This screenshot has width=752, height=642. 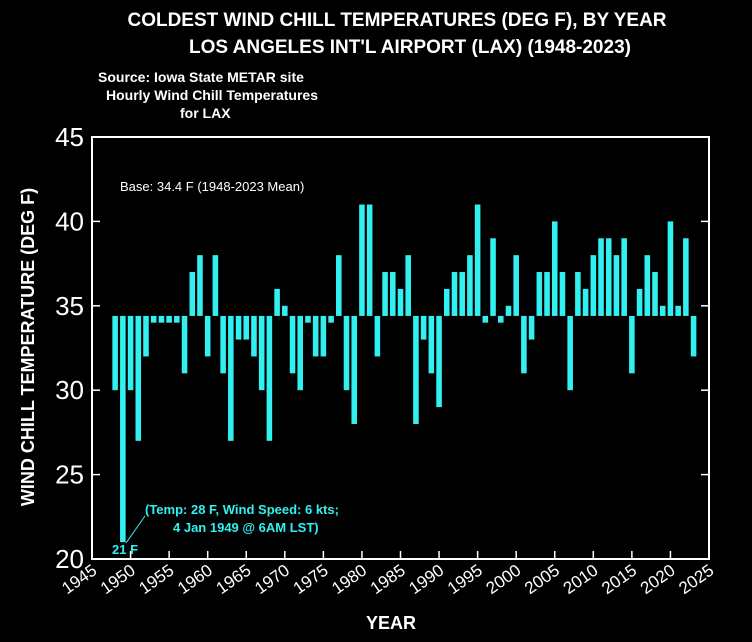 What do you see at coordinates (292, 344) in the screenshot?
I see `bar-1971` at bounding box center [292, 344].